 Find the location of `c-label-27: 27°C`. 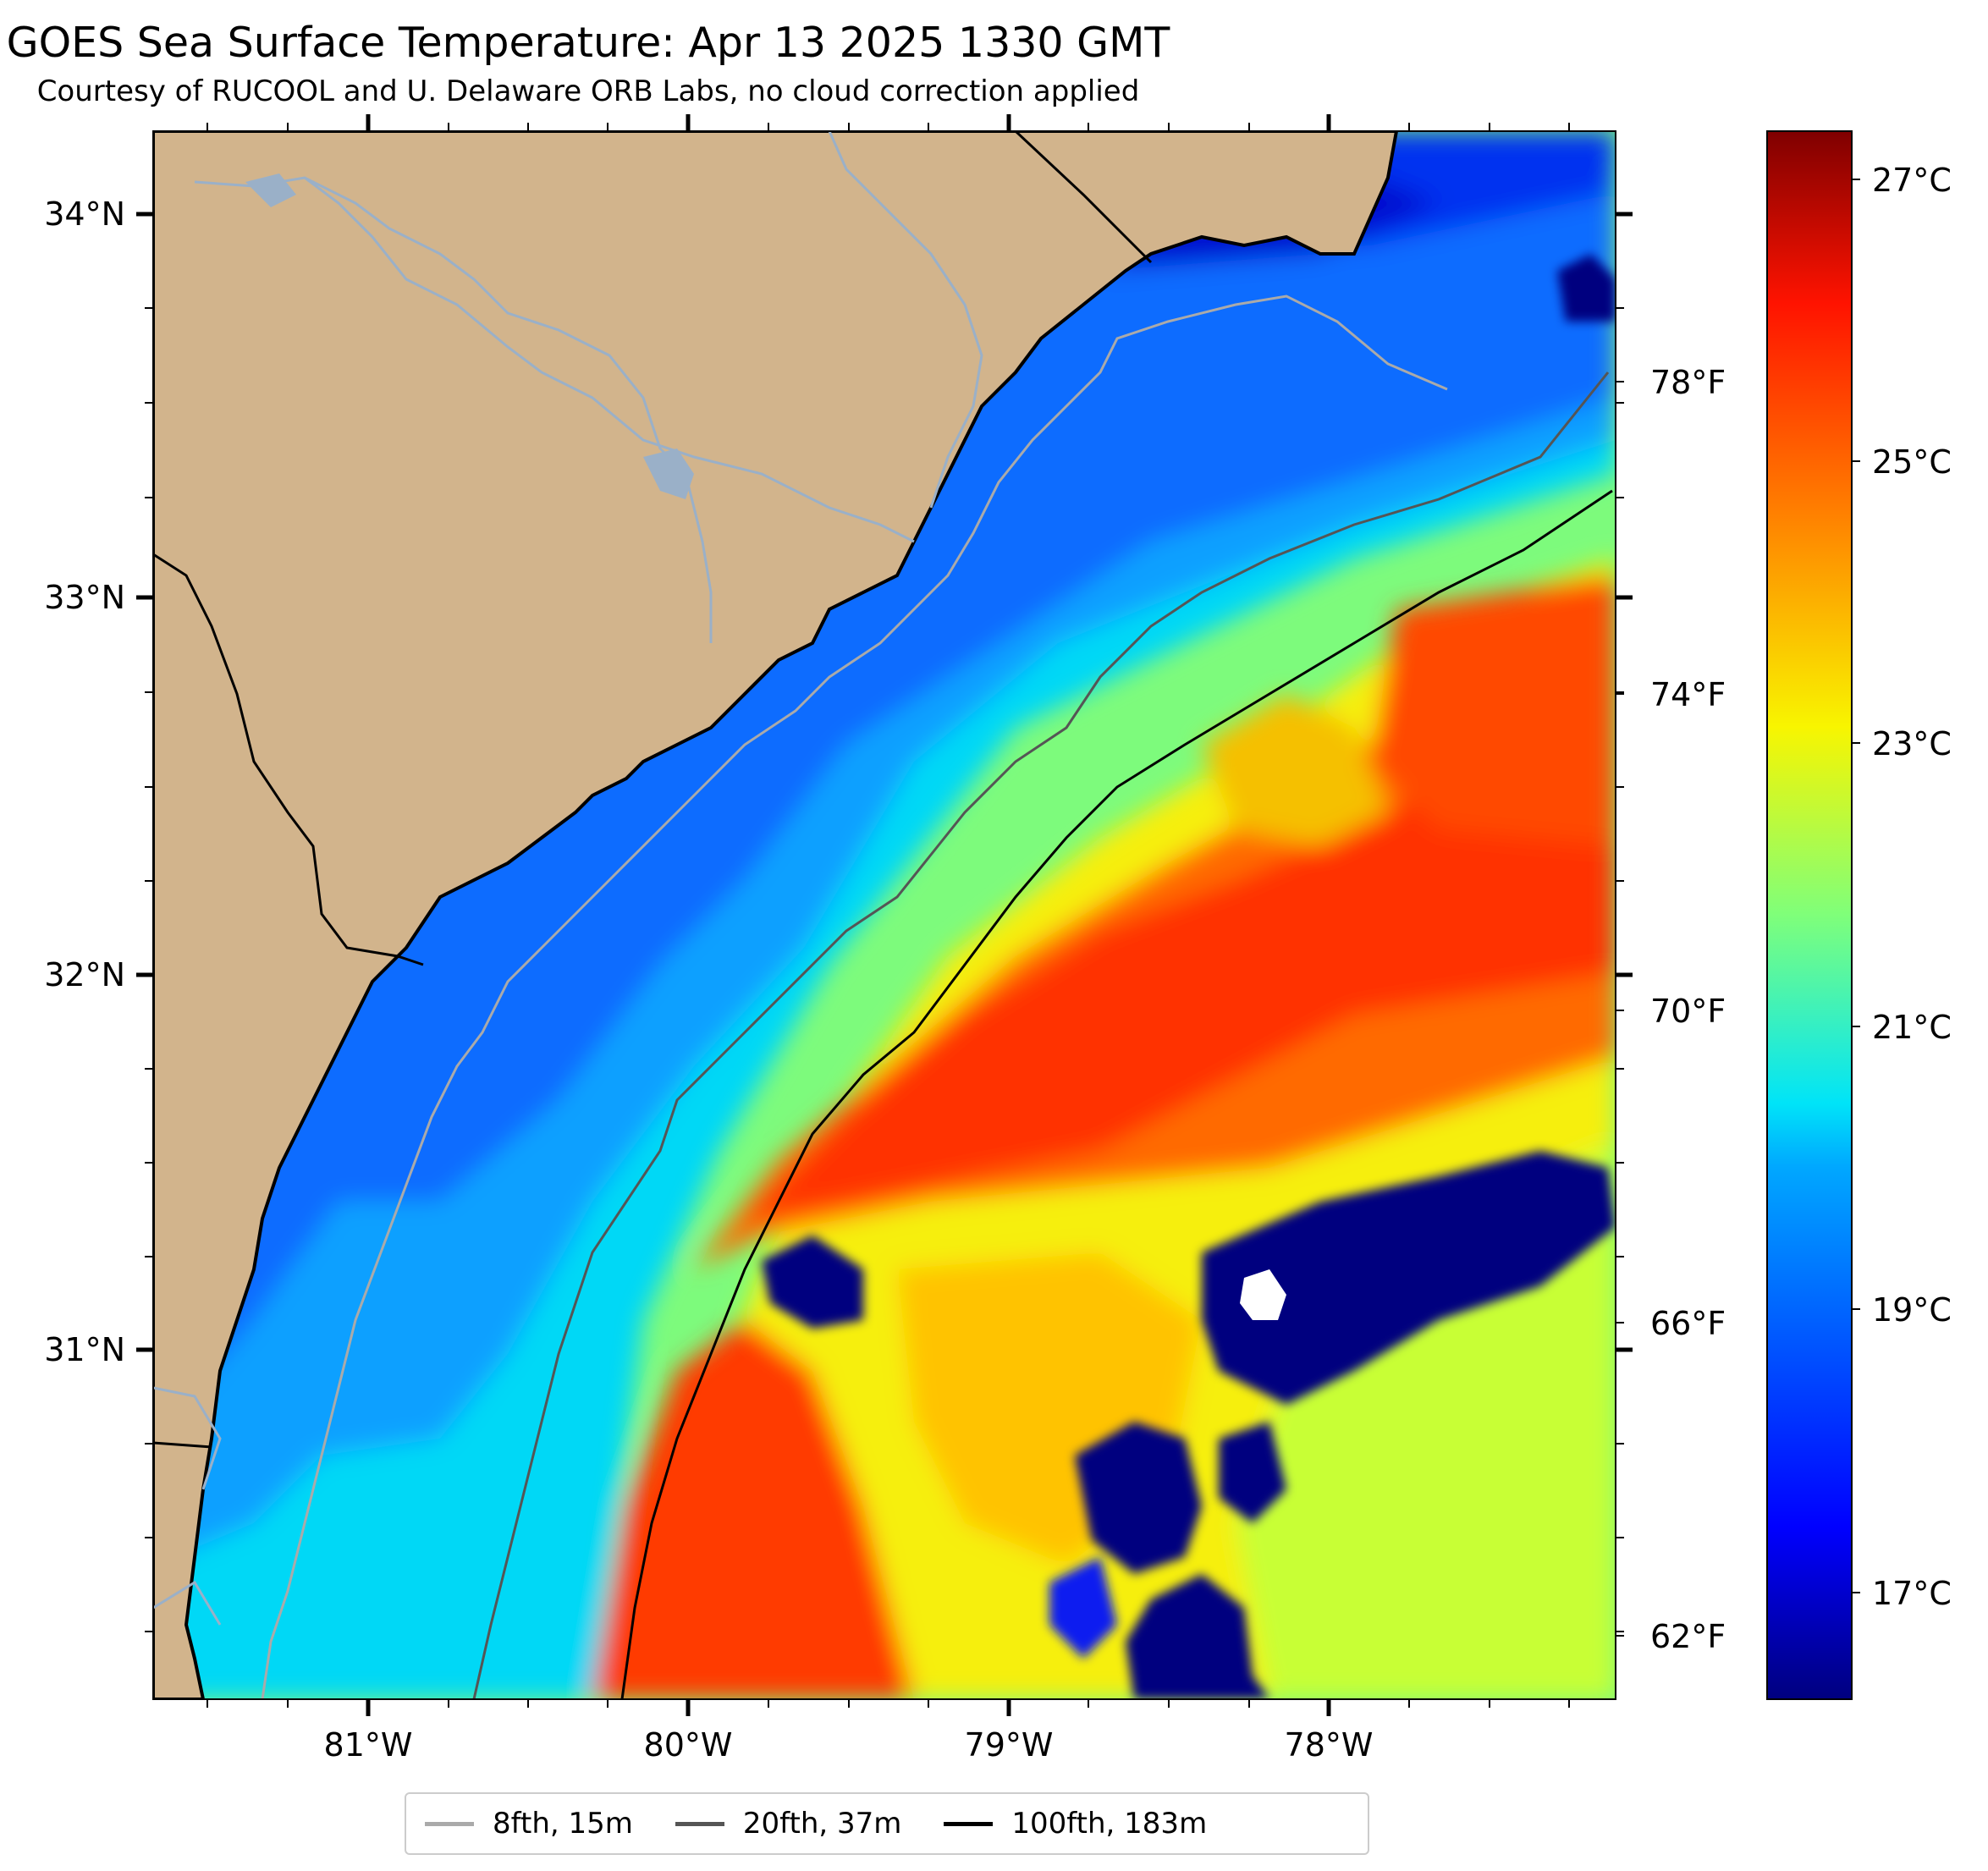

c-label-27: 27°C is located at coordinates (1912, 181).